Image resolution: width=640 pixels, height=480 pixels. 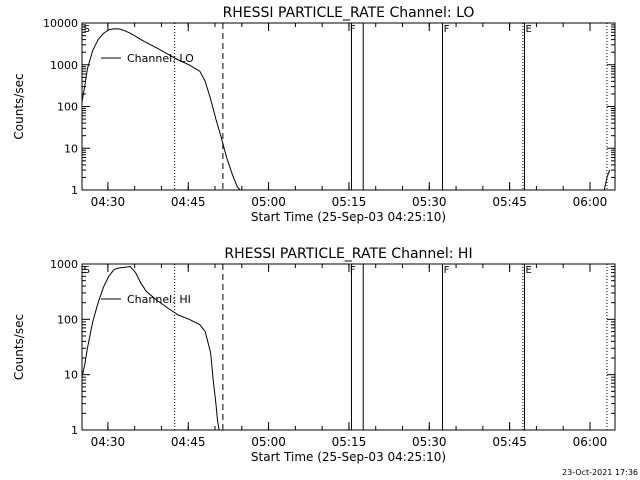 I want to click on legend-label: Channel: HI, so click(x=159, y=299).